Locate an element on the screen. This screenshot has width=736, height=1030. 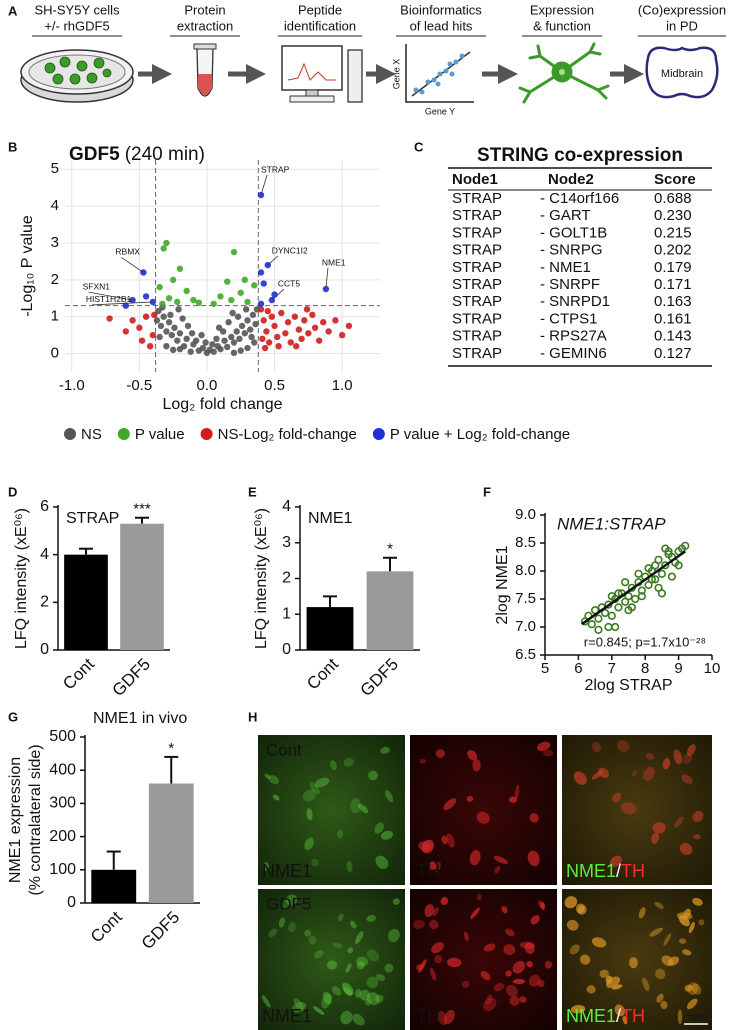
y-tick-label: 2 is located at coordinates (286, 578).